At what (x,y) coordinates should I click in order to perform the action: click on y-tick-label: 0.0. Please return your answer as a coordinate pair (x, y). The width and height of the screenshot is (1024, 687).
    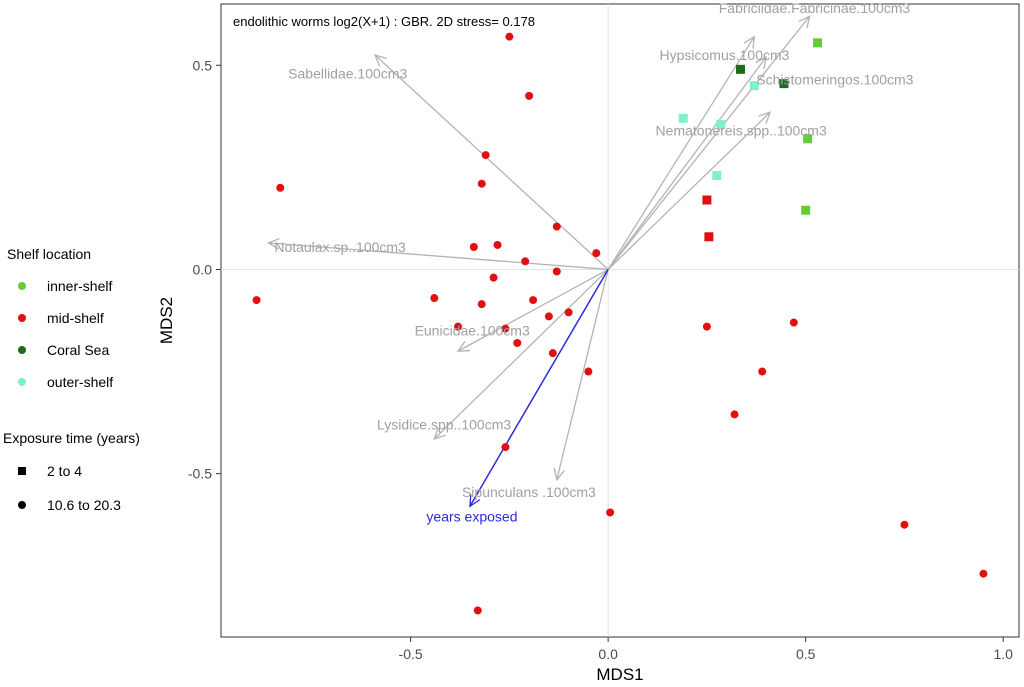
    Looking at the image, I should click on (203, 269).